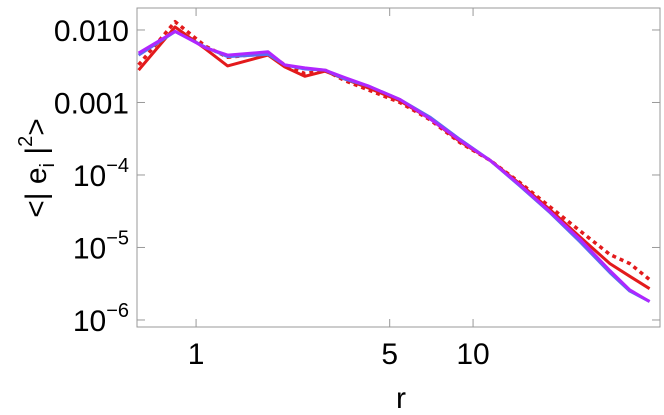  I want to click on y-tick-label-sup: −6, so click(117, 311).